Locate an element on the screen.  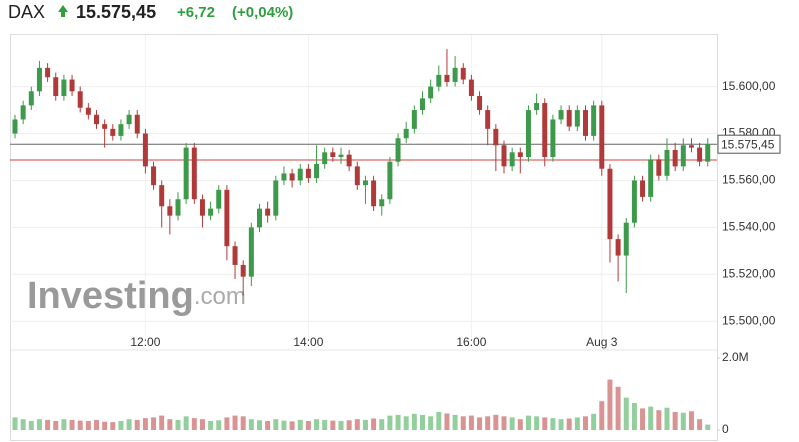
watermark-suffix: .com is located at coordinates (220, 296).